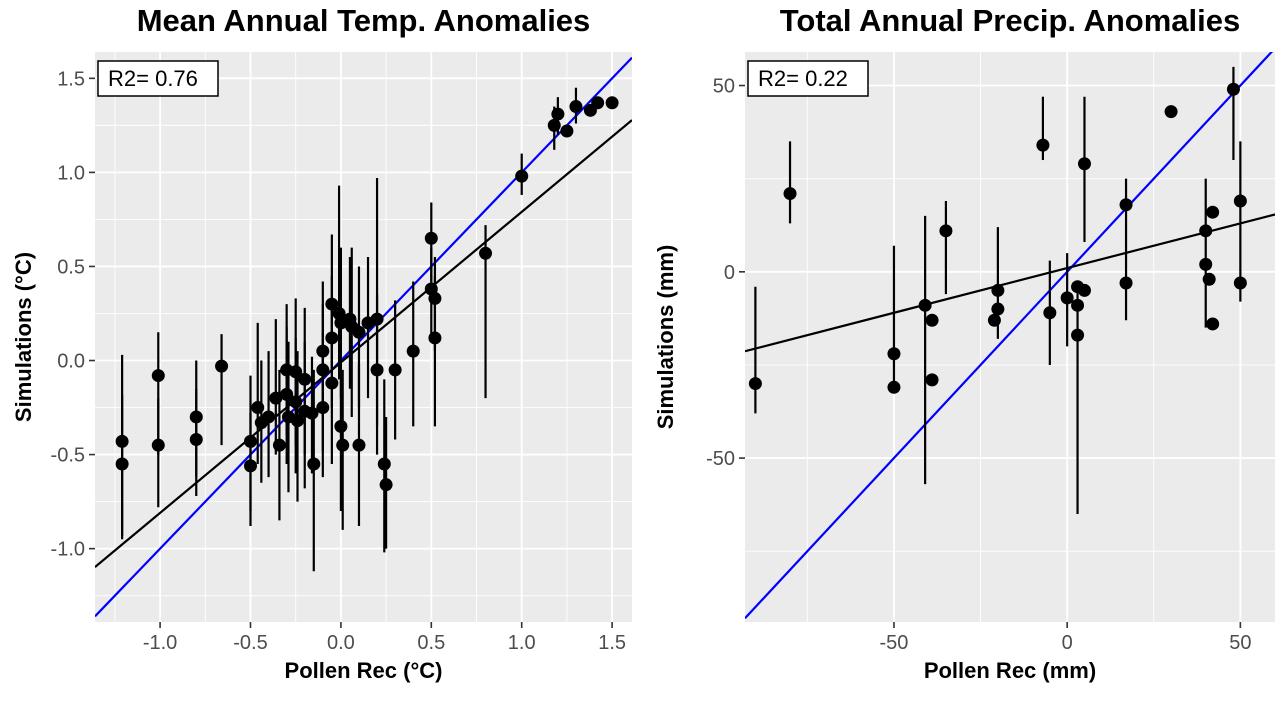  What do you see at coordinates (894, 643) in the screenshot?
I see `x-tick-label: -50` at bounding box center [894, 643].